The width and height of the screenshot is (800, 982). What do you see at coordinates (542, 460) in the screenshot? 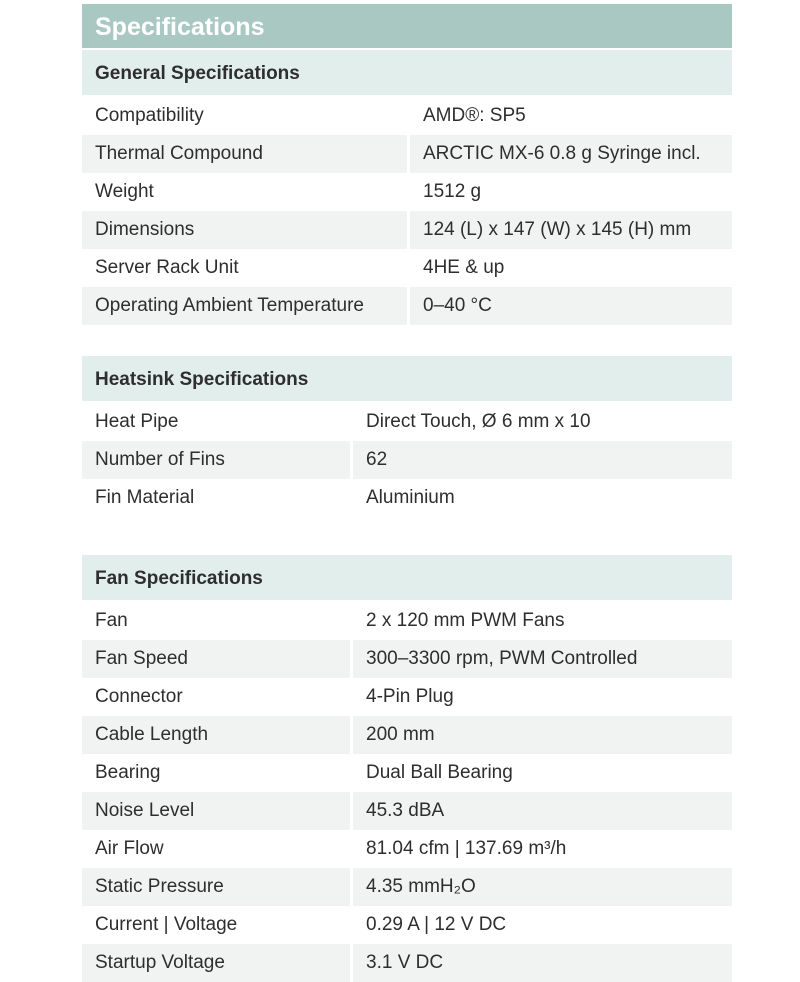
I see `spec-value: 62` at bounding box center [542, 460].